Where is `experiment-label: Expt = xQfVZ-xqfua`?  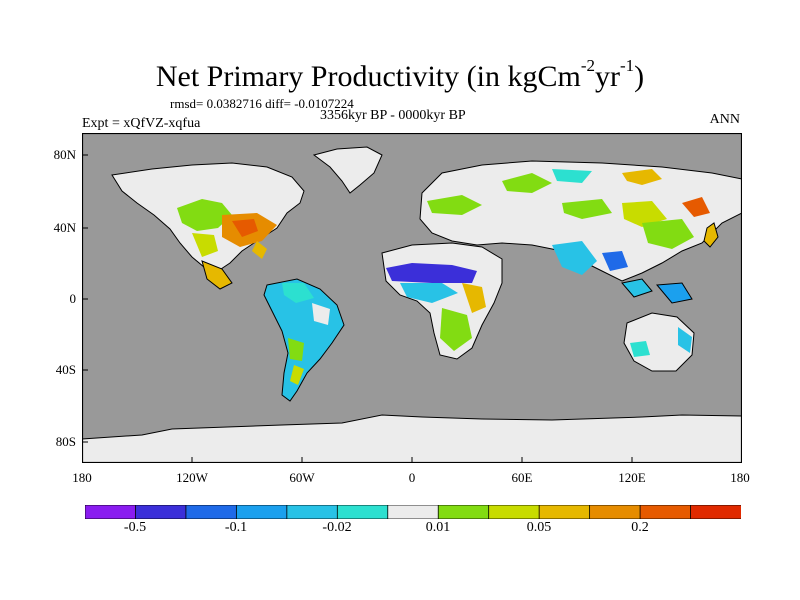 experiment-label: Expt = xQfVZ-xqfua is located at coordinates (141, 123).